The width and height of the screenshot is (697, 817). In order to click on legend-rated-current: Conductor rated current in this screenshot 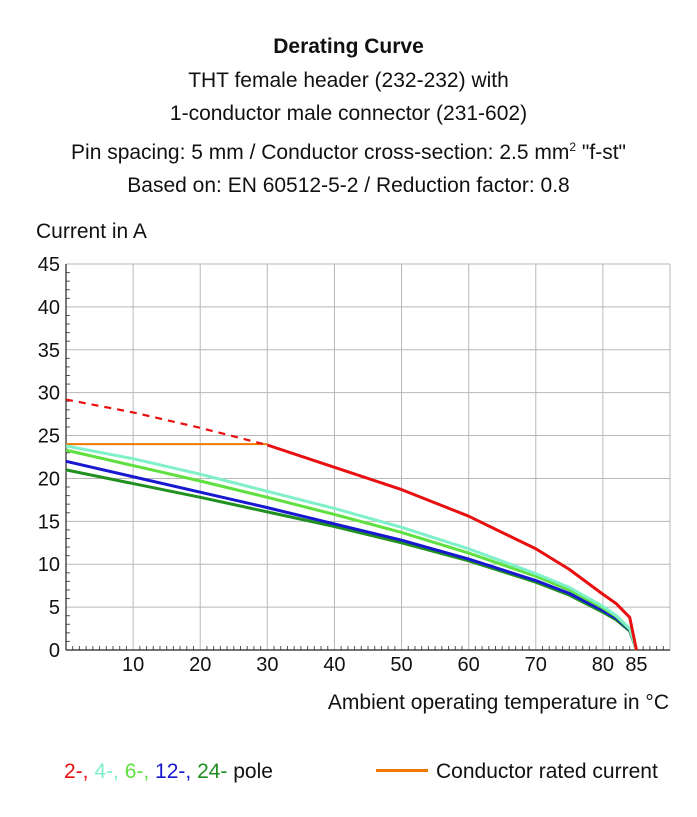, I will do `click(517, 772)`.